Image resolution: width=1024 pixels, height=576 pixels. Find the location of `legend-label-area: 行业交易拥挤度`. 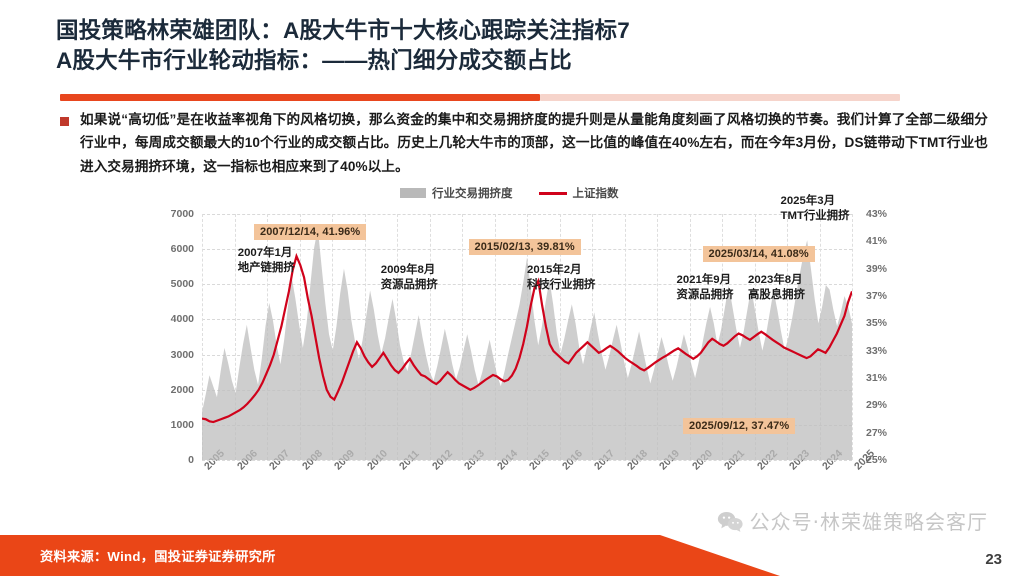

legend-label-area: 行业交易拥挤度 is located at coordinates (472, 194).